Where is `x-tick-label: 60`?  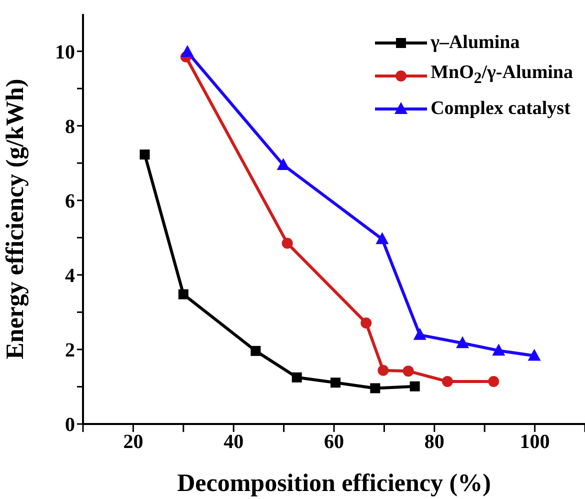 x-tick-label: 60 is located at coordinates (334, 442).